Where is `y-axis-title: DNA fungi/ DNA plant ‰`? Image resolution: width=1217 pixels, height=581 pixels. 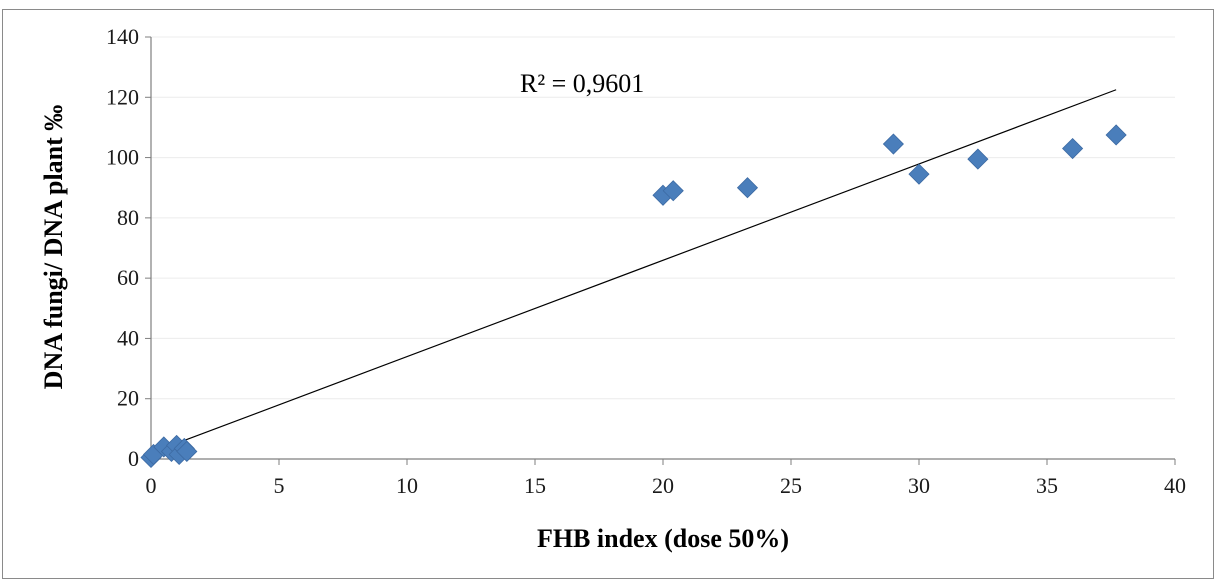
y-axis-title: DNA fungi/ DNA plant ‰ is located at coordinates (53, 247).